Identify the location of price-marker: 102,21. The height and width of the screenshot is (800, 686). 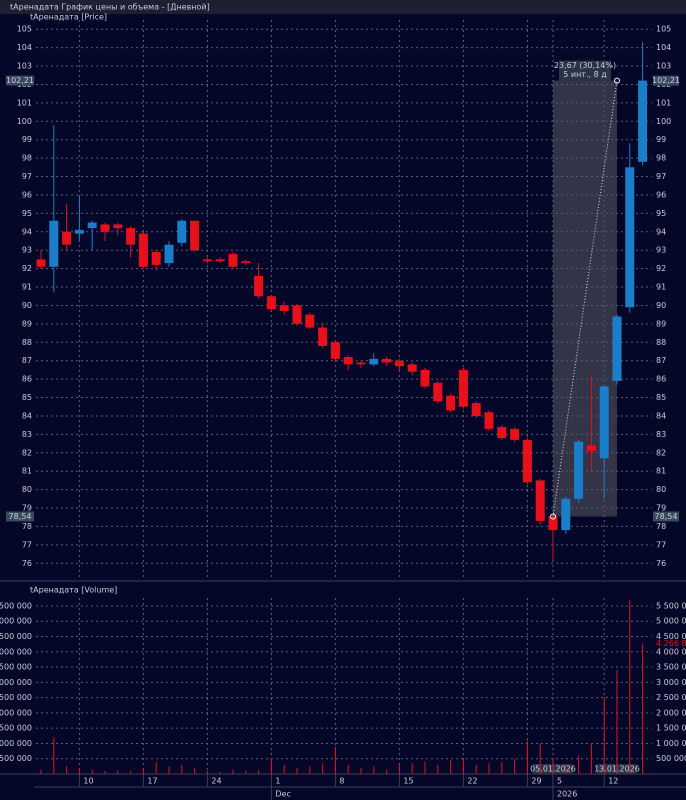
(20, 80).